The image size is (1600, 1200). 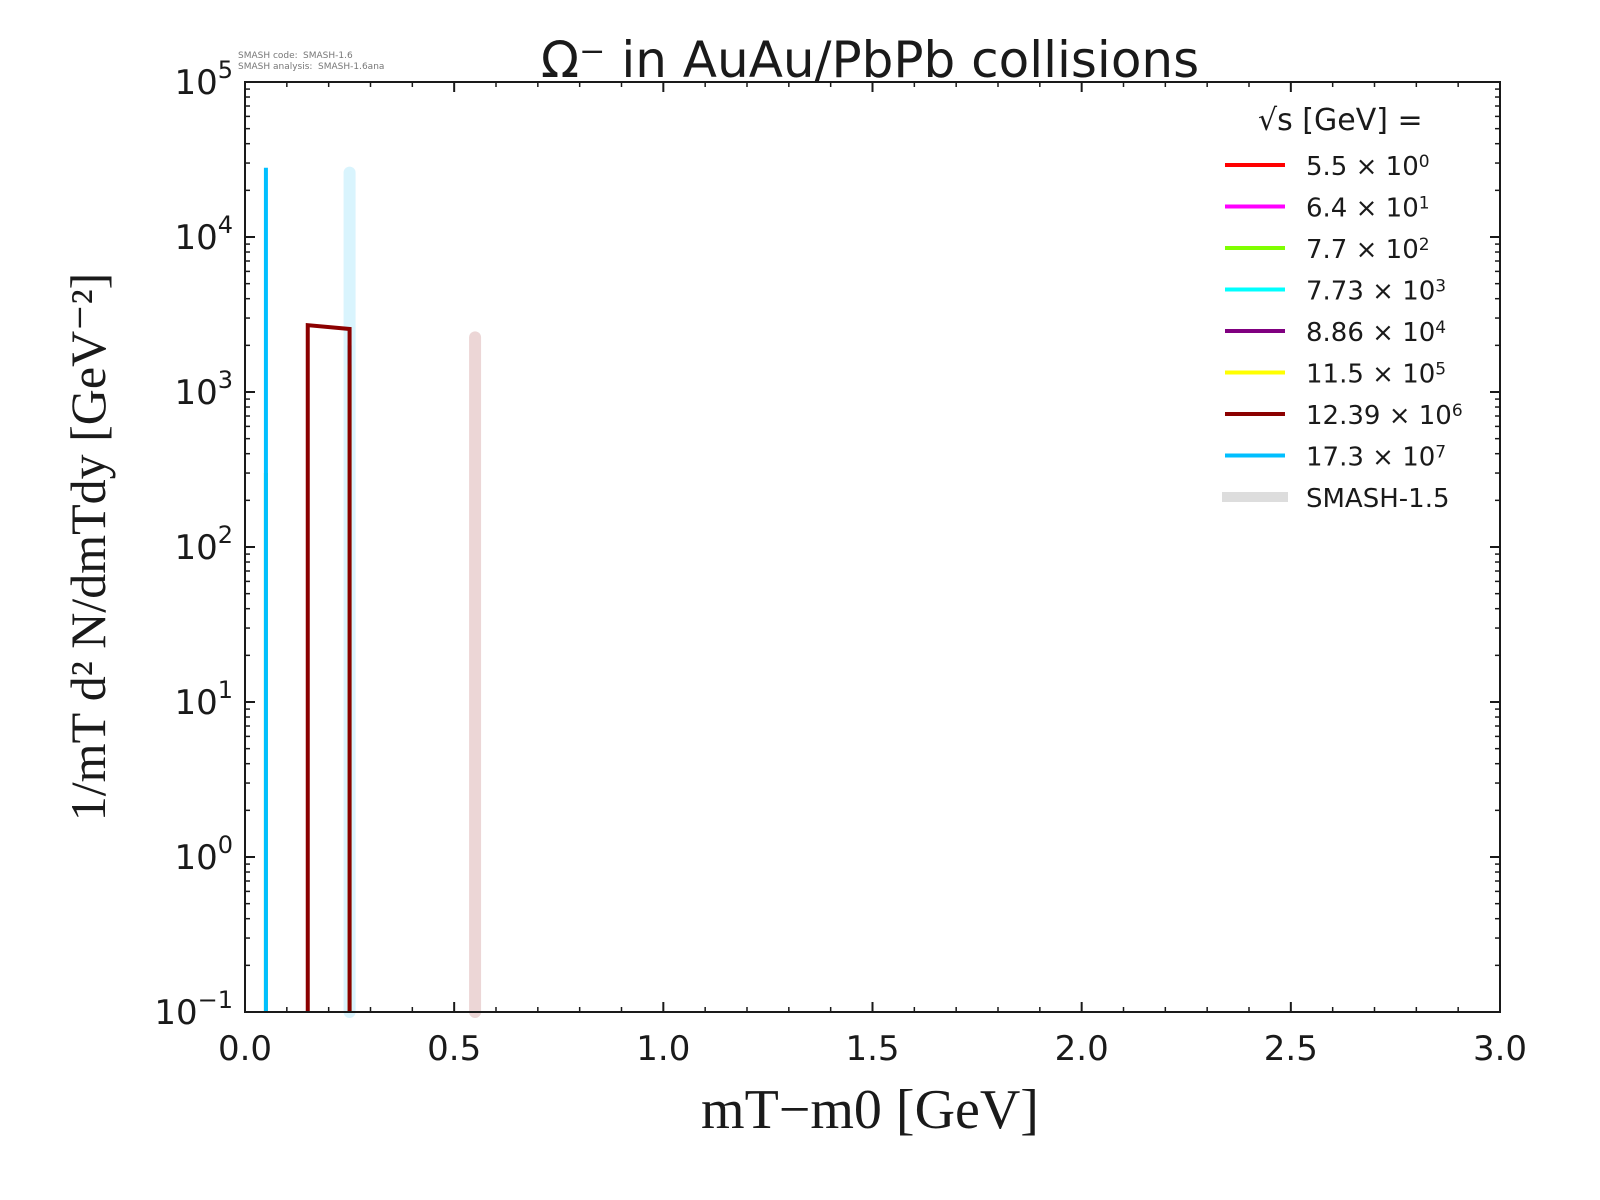 I want to click on y-tick-label: 10¹, so click(x=203, y=699).